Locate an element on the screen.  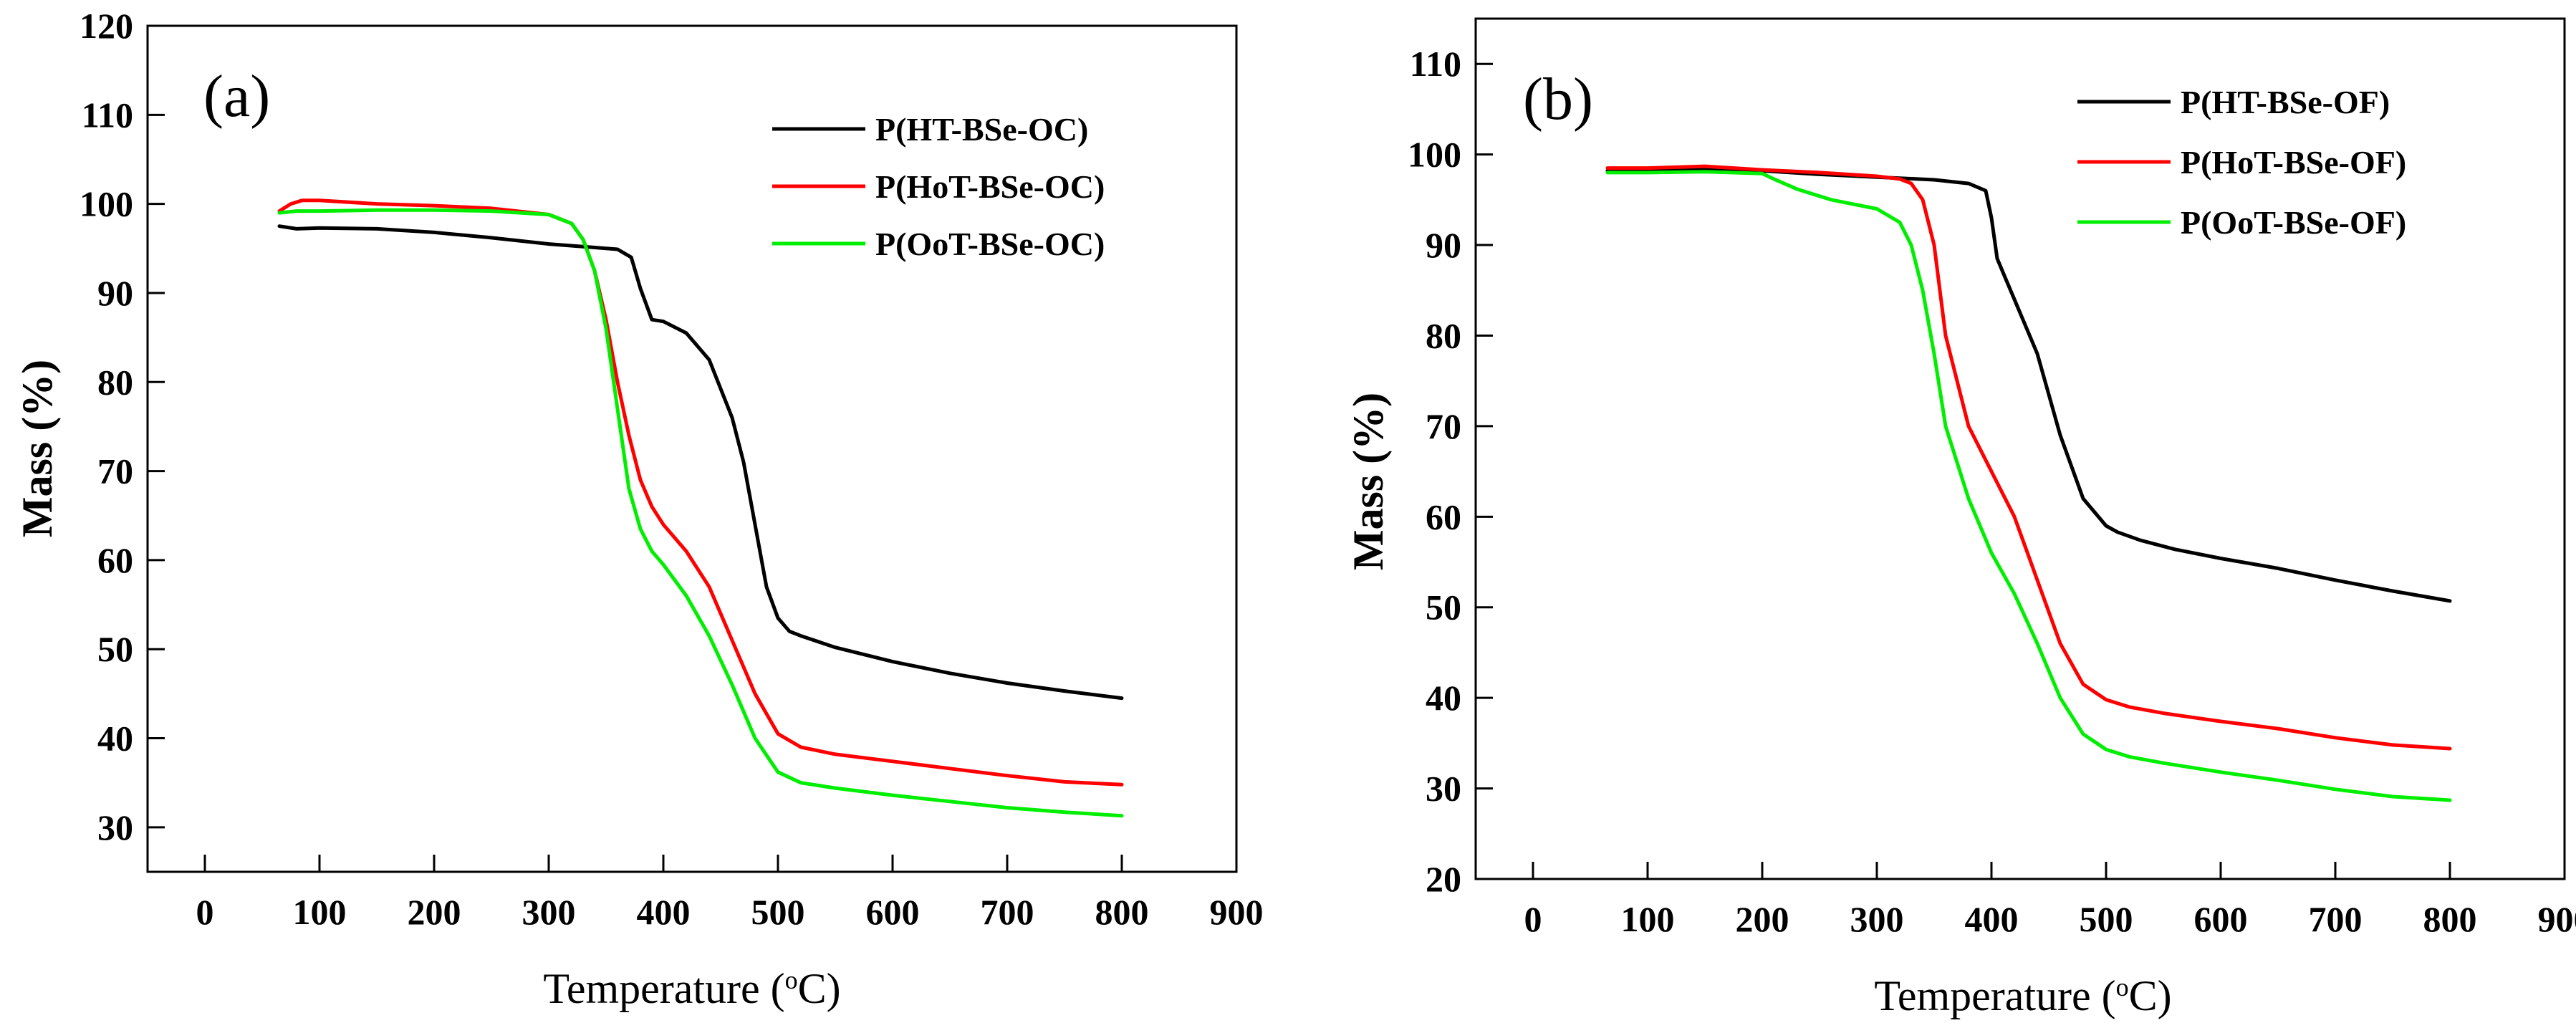
panel-a-x-ticks: 0 100 200 300 400 500 600 700 800 900 is located at coordinates (730, 893).